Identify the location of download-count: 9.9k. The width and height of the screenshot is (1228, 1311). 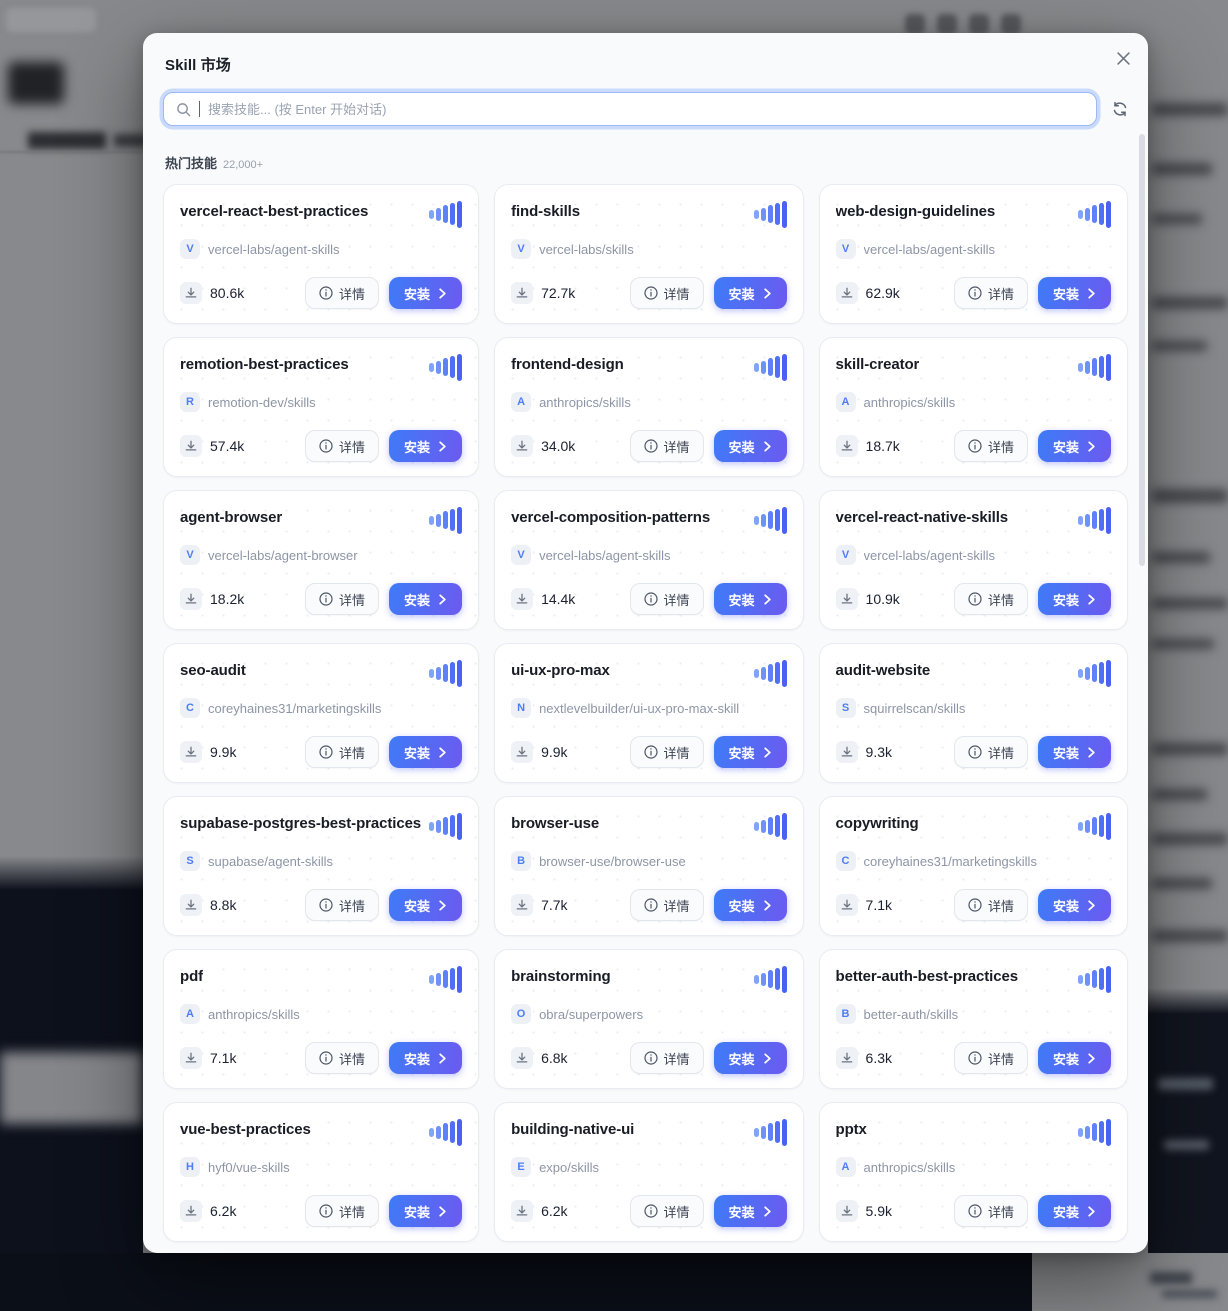
(554, 752).